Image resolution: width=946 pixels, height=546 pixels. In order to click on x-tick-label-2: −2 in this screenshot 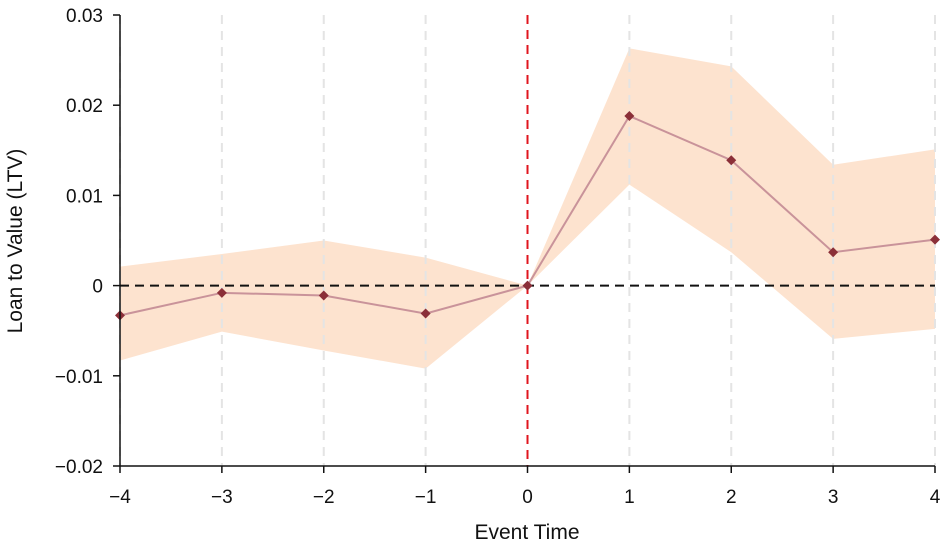, I will do `click(324, 497)`.